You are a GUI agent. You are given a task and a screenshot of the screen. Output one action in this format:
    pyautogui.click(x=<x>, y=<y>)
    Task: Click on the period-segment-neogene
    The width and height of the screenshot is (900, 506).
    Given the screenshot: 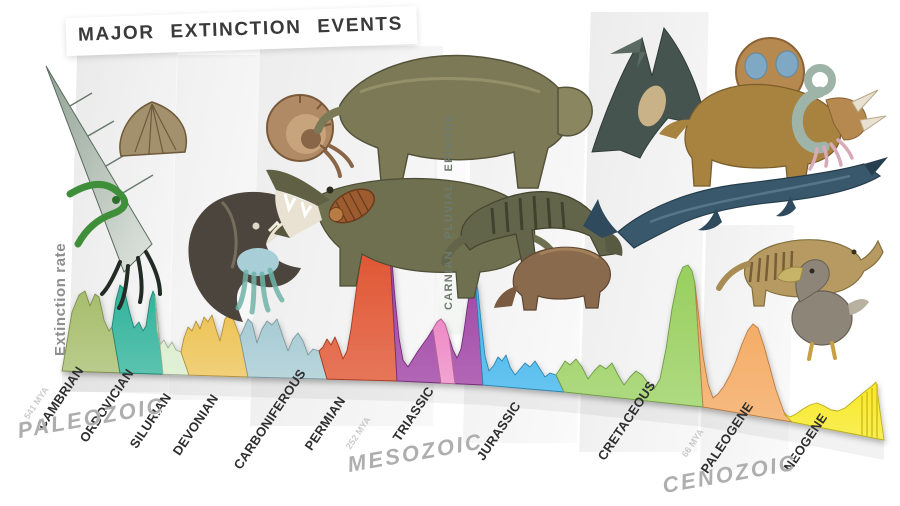 What is the action you would take?
    pyautogui.click(x=834, y=411)
    